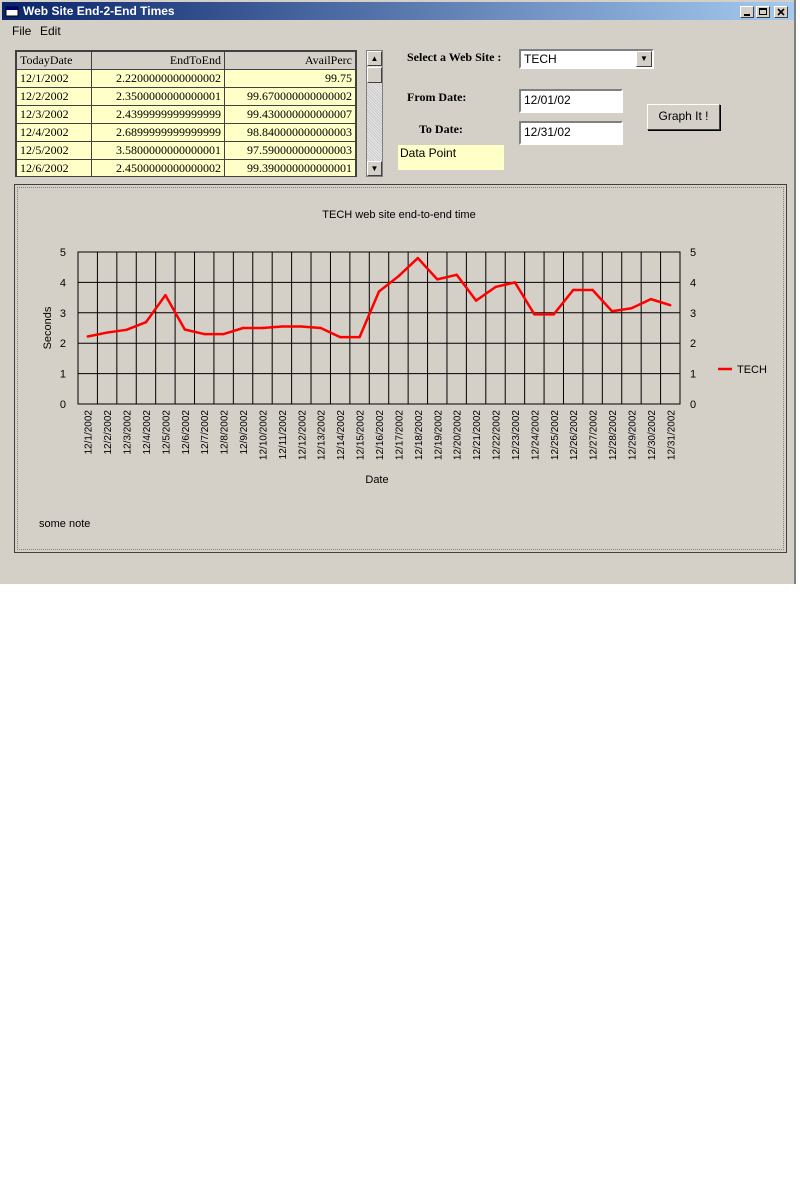 This screenshot has width=800, height=1200. Describe the element at coordinates (158, 150) in the screenshot. I see `table-cell: 3.5800000000000001` at that location.